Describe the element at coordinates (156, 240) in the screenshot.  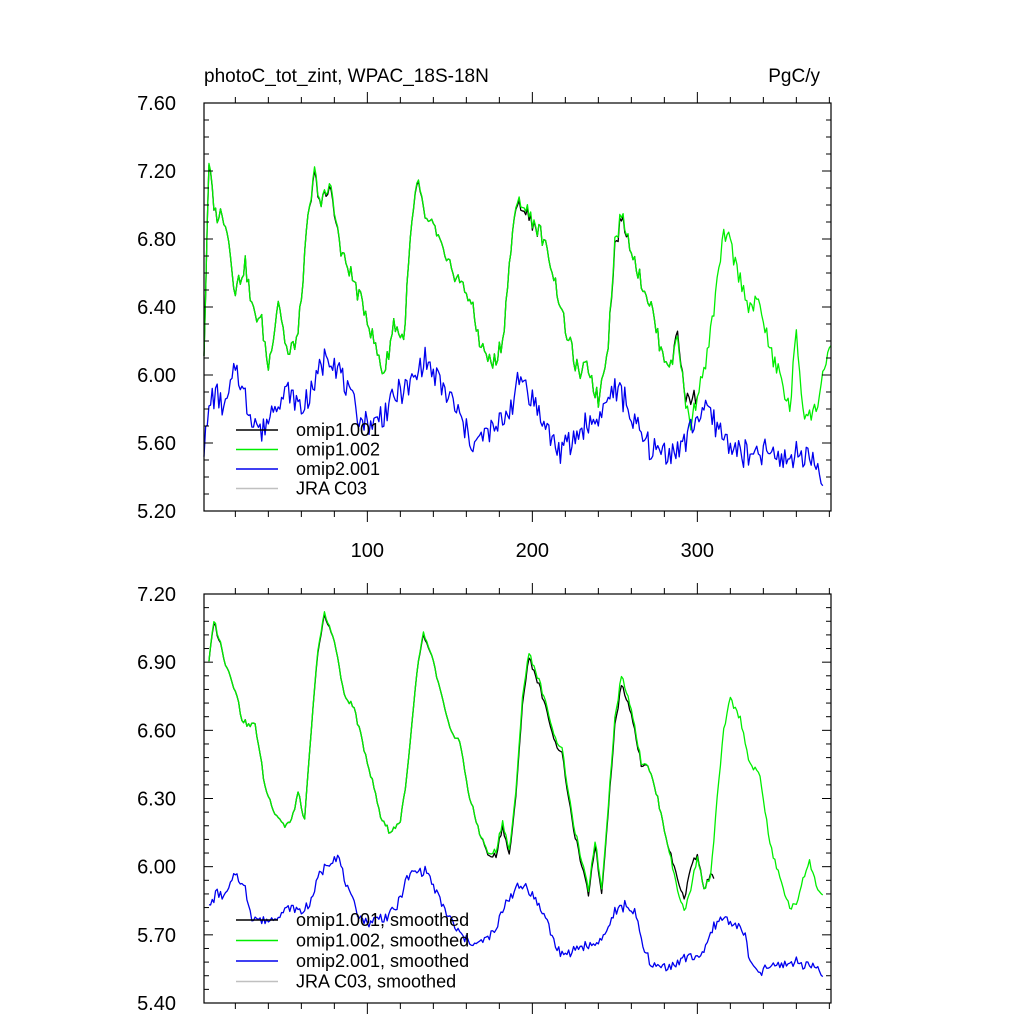
I see `y-tick-label: 6.80` at that location.